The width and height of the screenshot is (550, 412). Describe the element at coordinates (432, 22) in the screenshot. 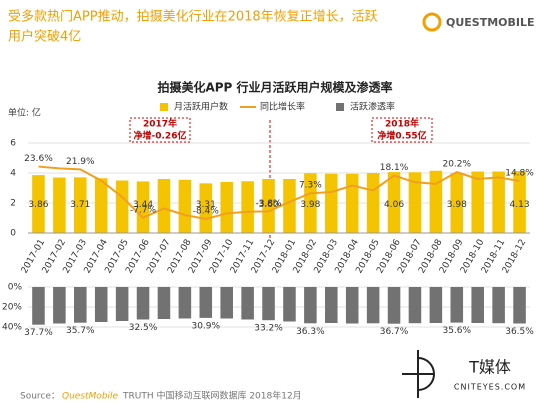

I see `logo-icon` at that location.